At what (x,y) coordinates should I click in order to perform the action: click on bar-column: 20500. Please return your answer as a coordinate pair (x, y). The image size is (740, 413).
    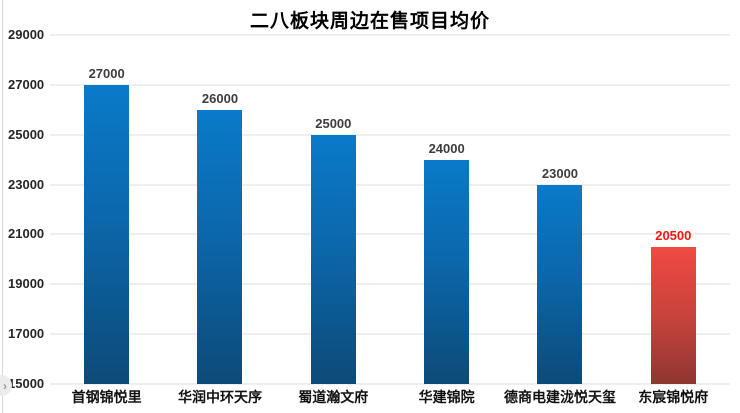
    Looking at the image, I should click on (673, 209).